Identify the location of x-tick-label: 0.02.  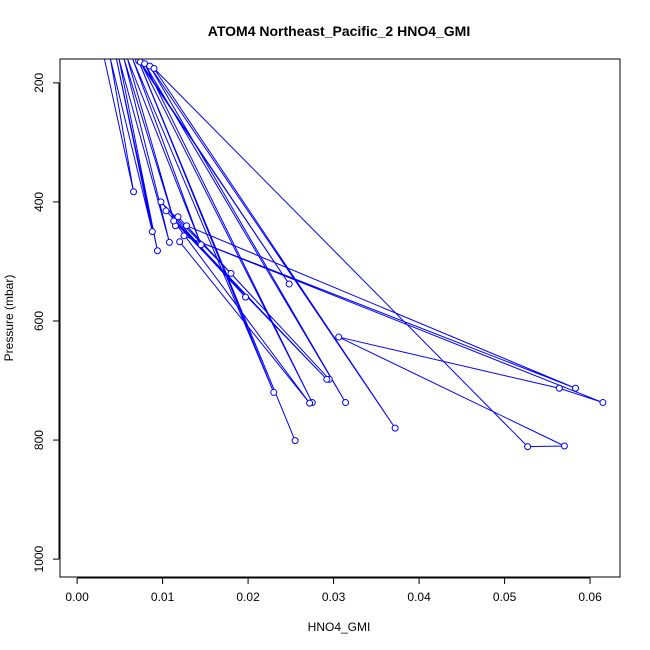
(248, 597).